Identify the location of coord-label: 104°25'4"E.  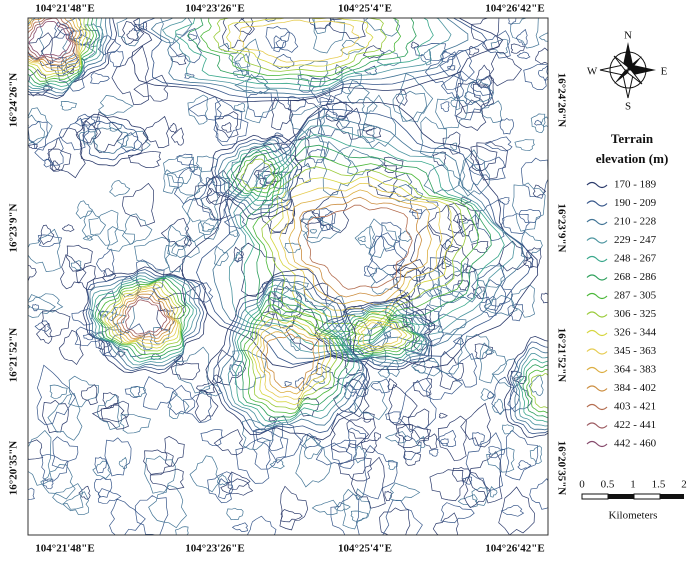
(365, 9).